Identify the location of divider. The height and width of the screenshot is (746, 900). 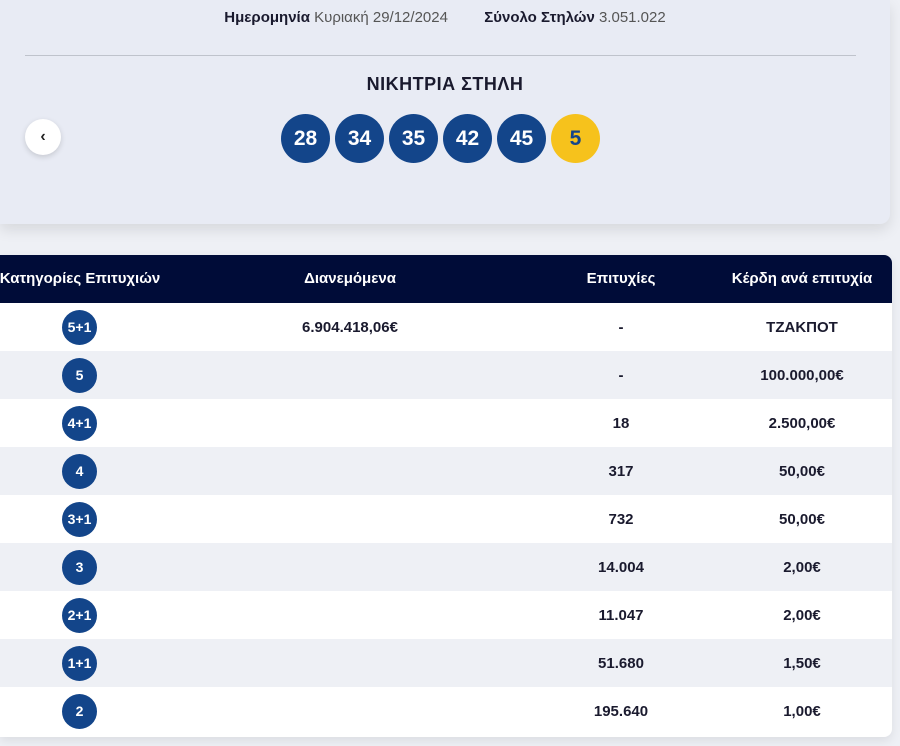
(440, 55).